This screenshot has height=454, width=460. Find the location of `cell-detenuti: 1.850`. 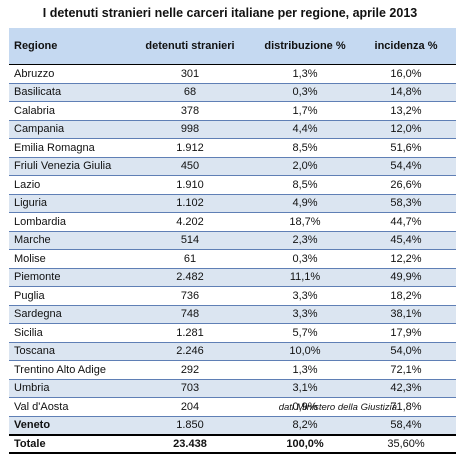

cell-detenuti: 1.850 is located at coordinates (190, 426).